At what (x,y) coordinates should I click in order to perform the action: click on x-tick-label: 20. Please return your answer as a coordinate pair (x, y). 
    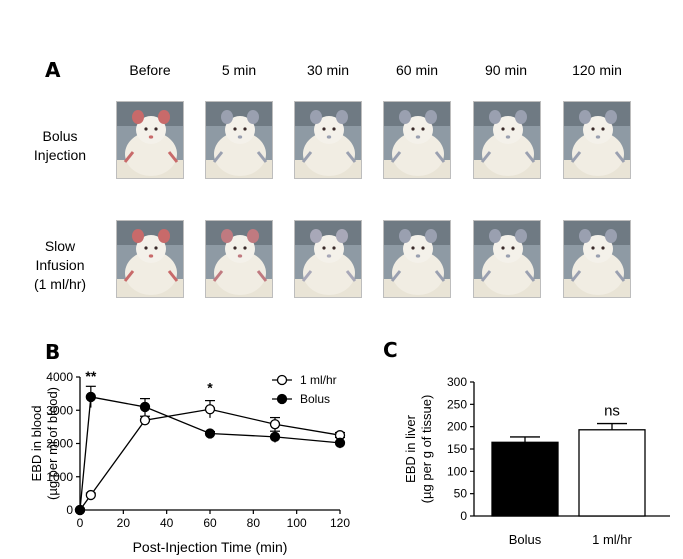
    Looking at the image, I should click on (124, 523).